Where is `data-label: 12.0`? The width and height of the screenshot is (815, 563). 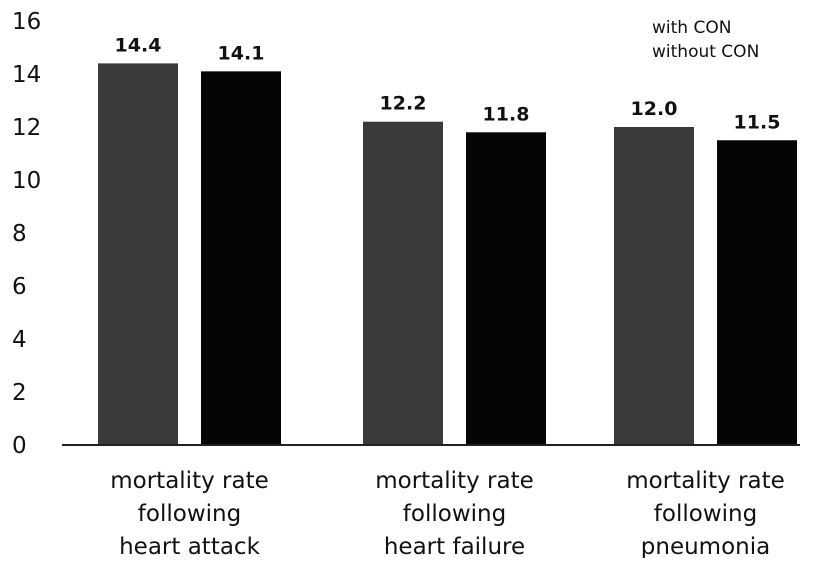
data-label: 12.0 is located at coordinates (654, 109).